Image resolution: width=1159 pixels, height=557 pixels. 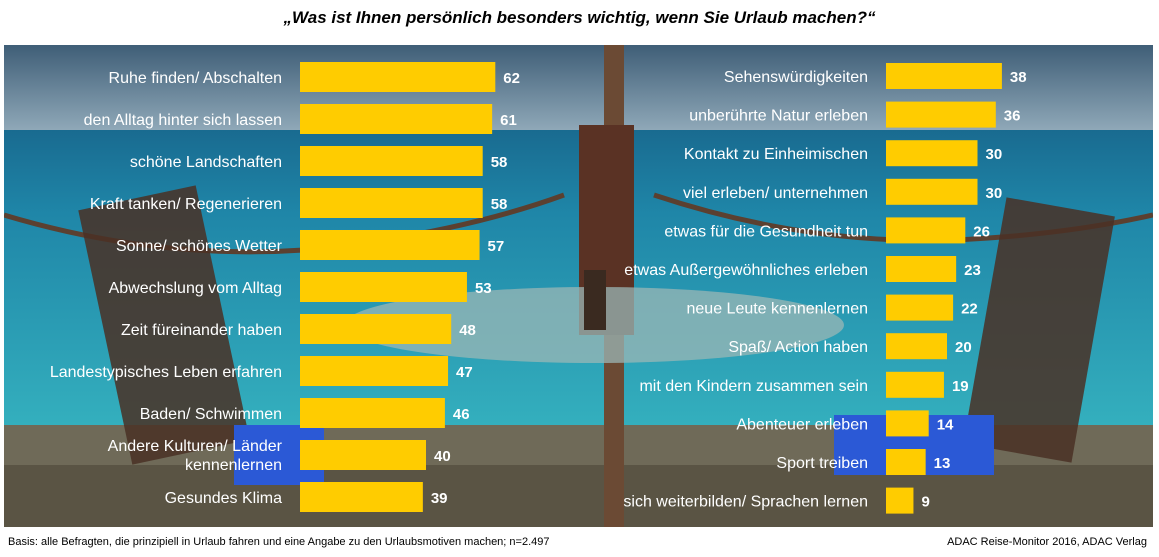 I want to click on left-category-label: schöne Landschaften, so click(x=206, y=162).